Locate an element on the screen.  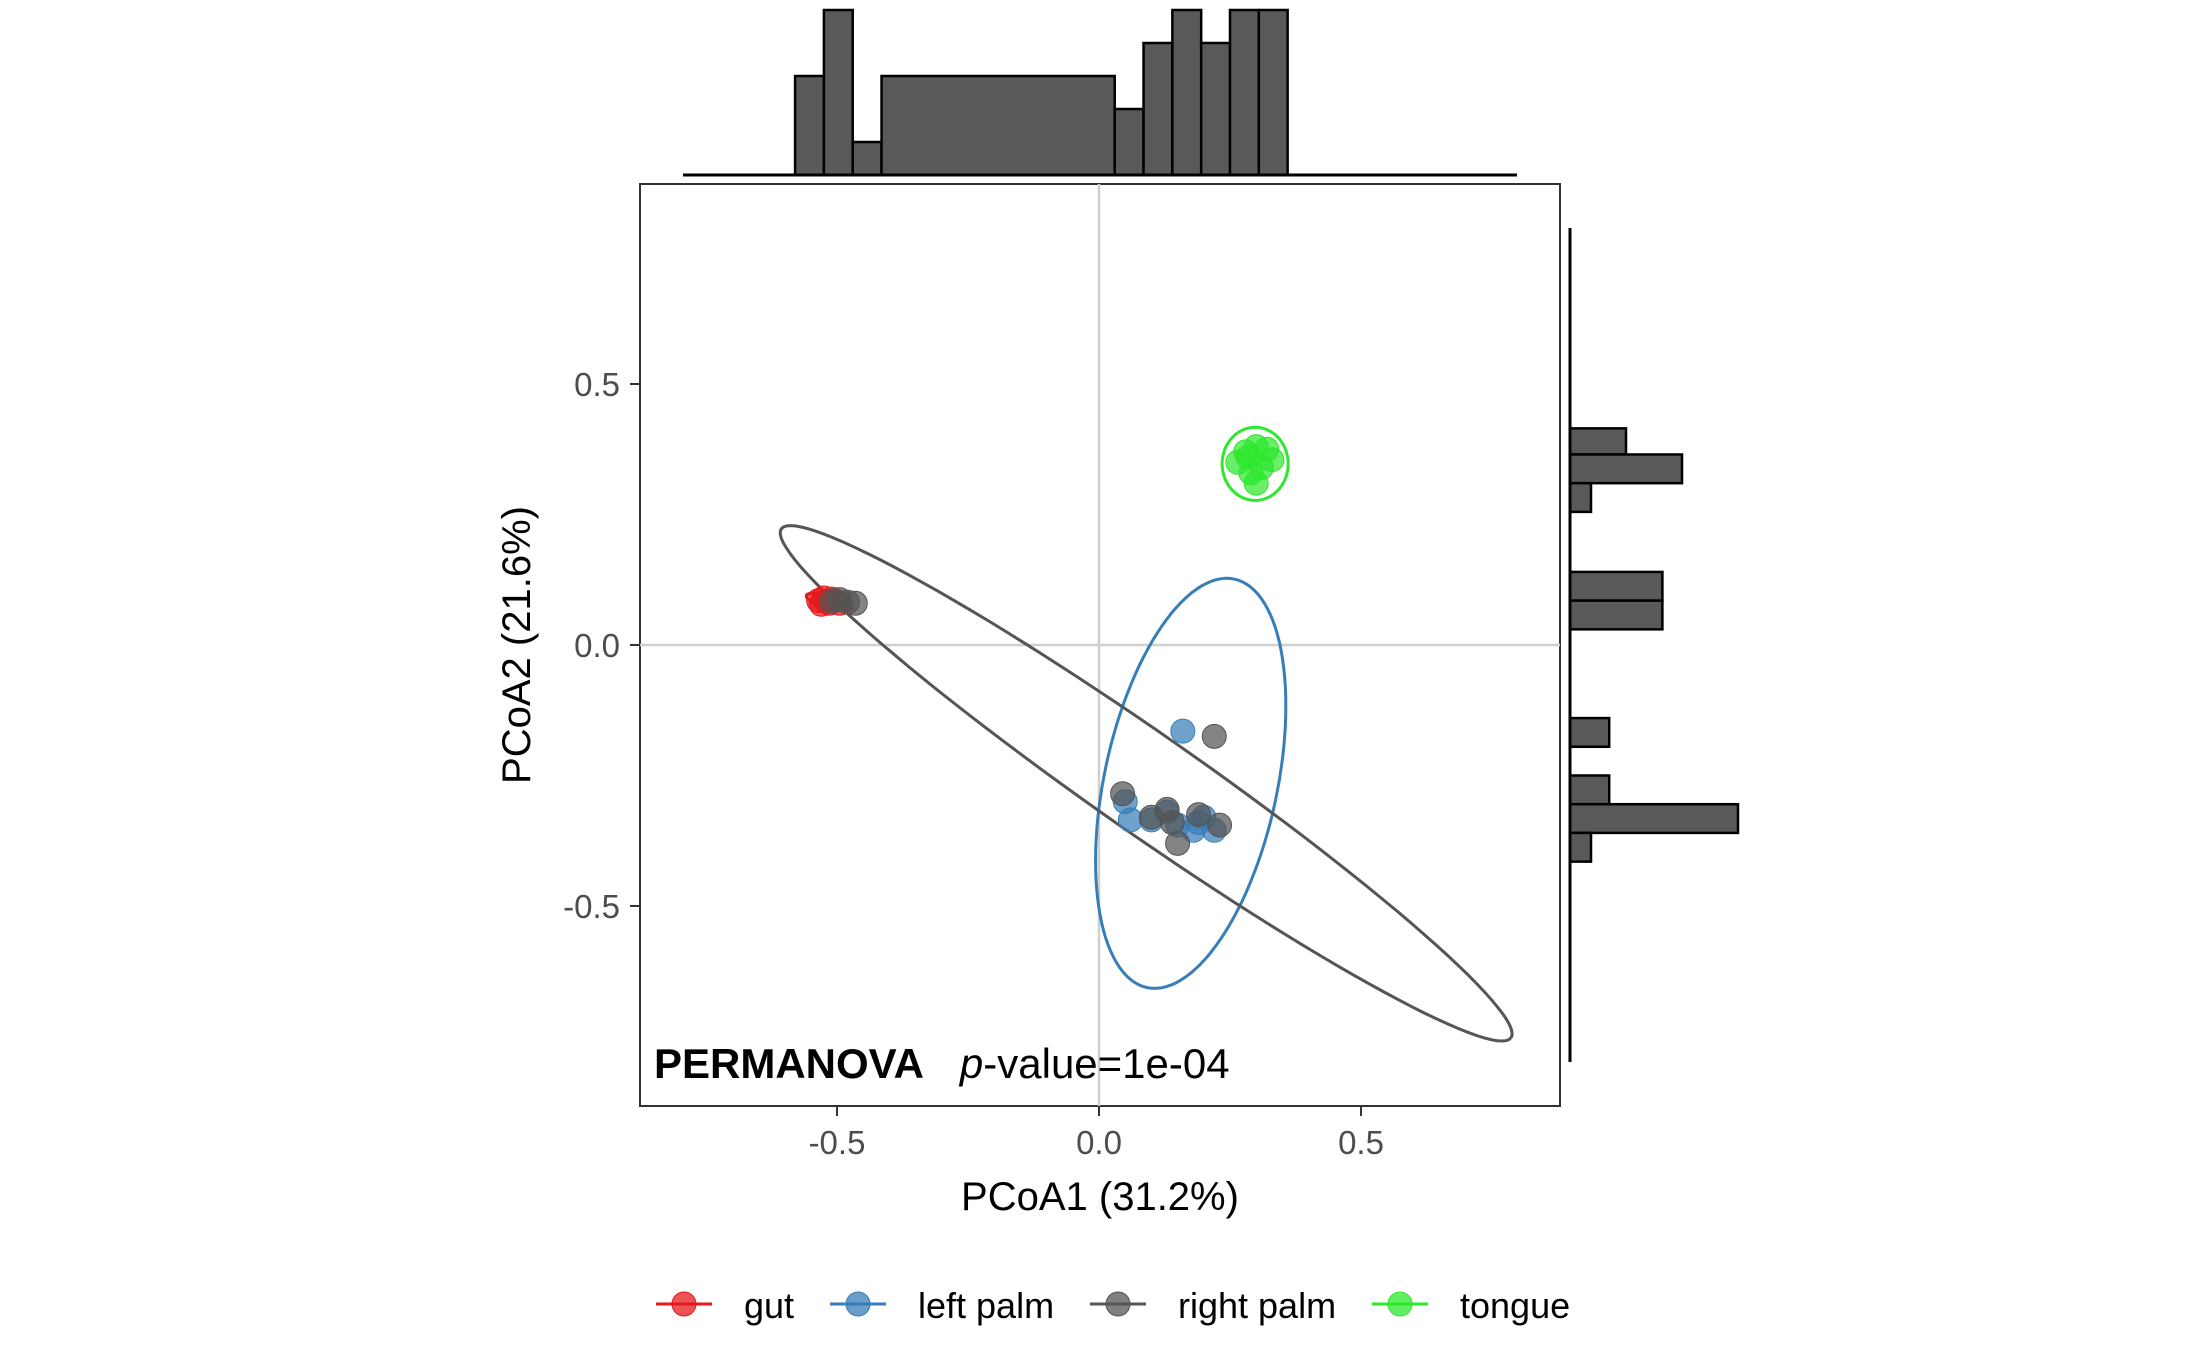
ellipse-left-palm is located at coordinates (1191, 783).